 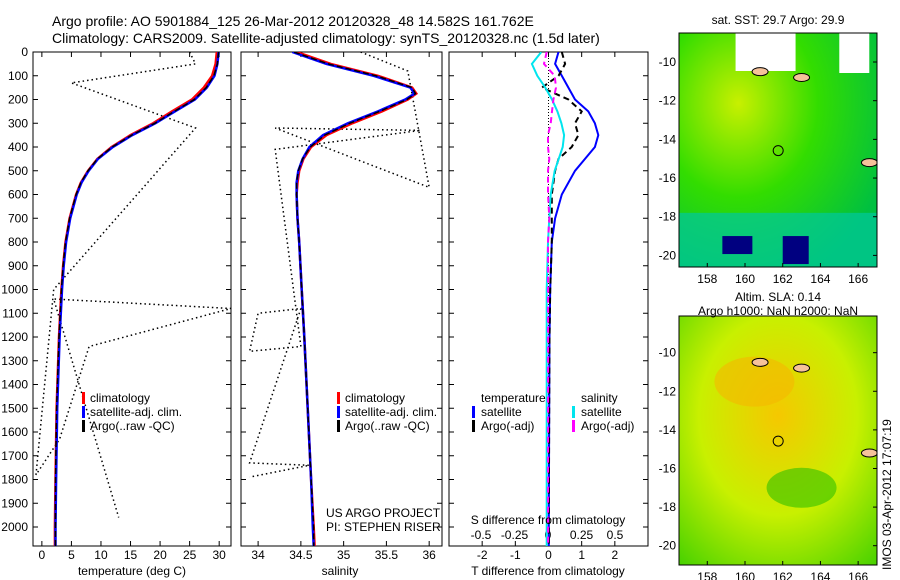 What do you see at coordinates (482, 555) in the screenshot?
I see `x-tick-label: -2` at bounding box center [482, 555].